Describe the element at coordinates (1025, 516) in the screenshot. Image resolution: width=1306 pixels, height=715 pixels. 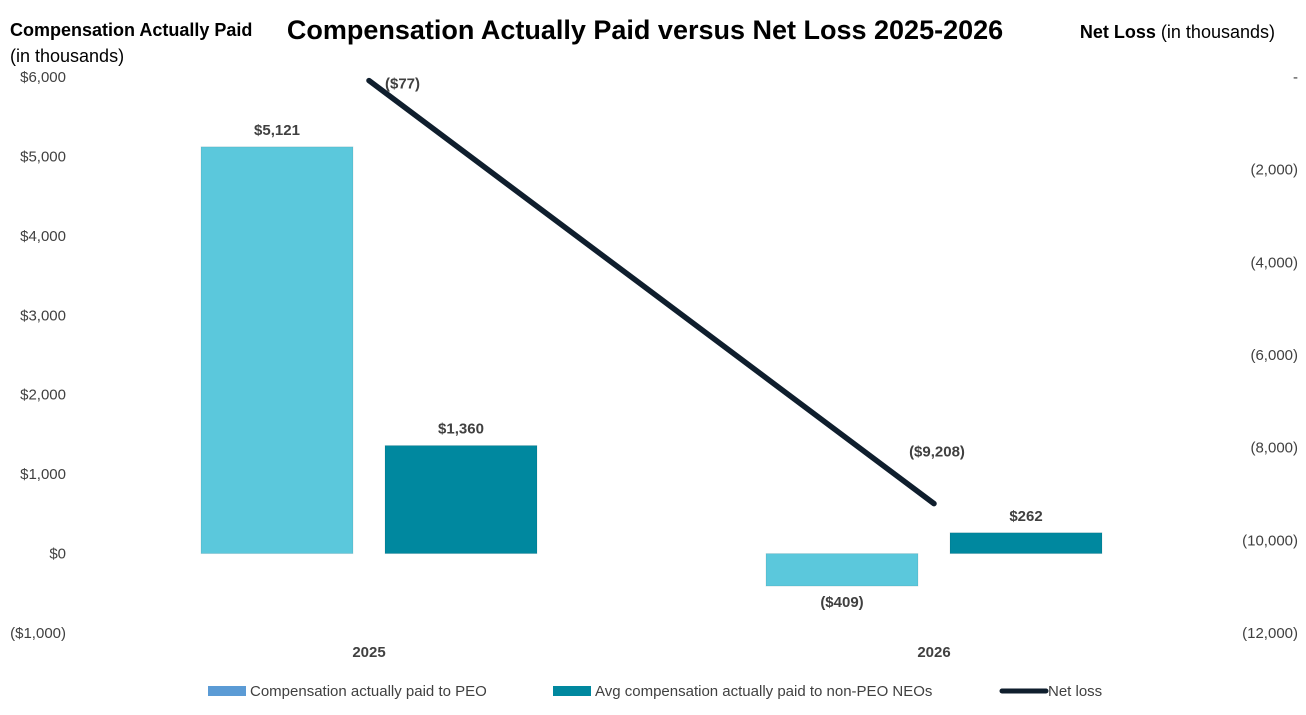
I see `data-label-non-peo: $262` at that location.